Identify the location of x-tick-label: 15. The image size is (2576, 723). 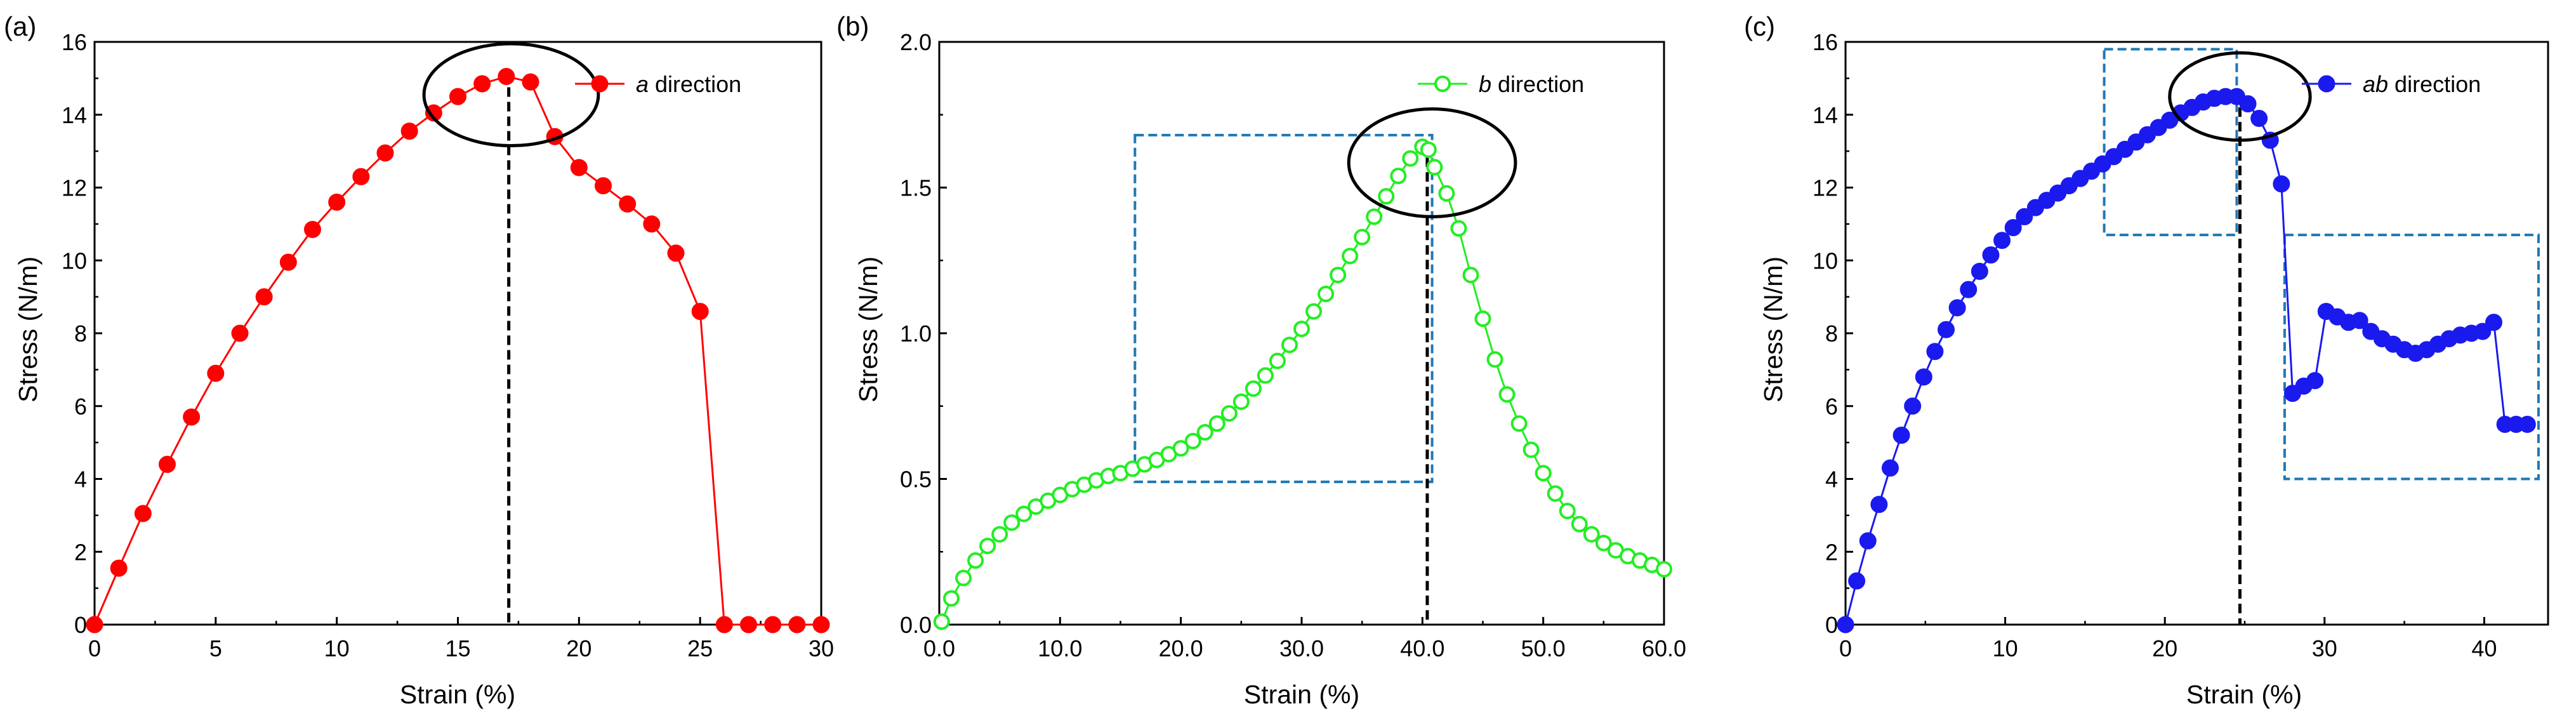
(457, 648).